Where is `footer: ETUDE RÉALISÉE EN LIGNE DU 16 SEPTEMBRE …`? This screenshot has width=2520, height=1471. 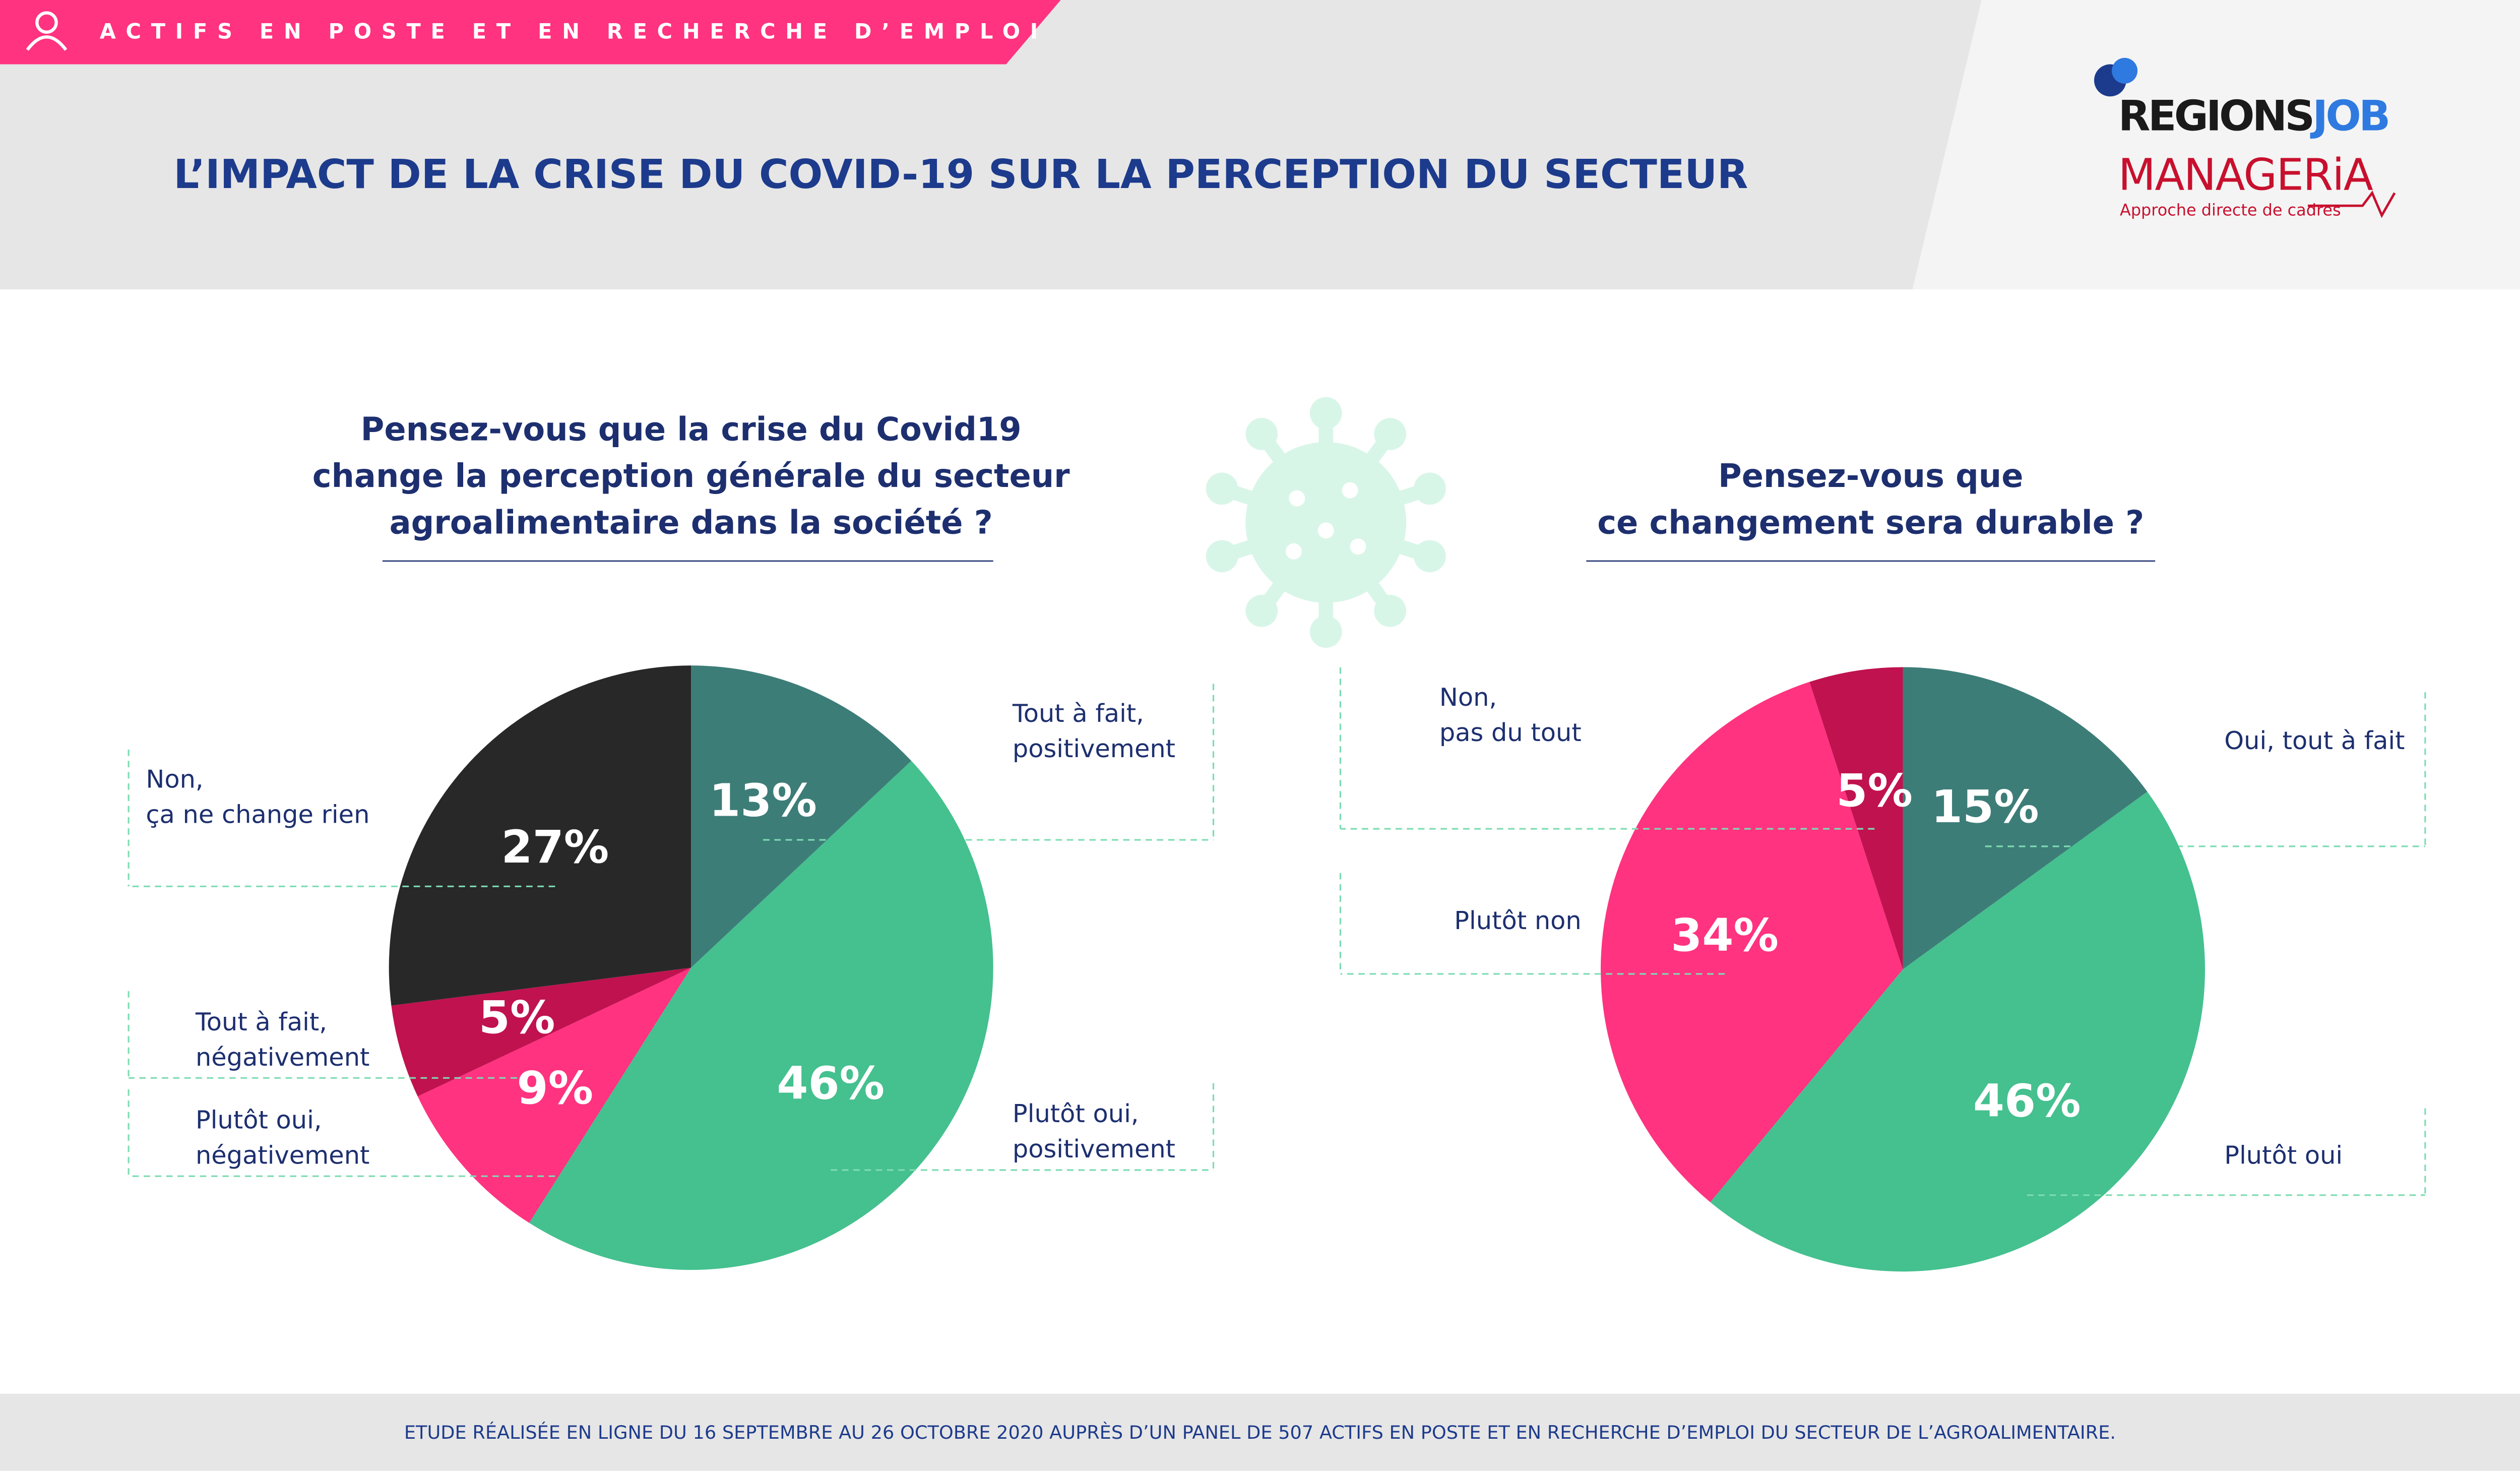
footer: ETUDE RÉALISÉE EN LIGNE DU 16 SEPTEMBRE … is located at coordinates (1260, 1432).